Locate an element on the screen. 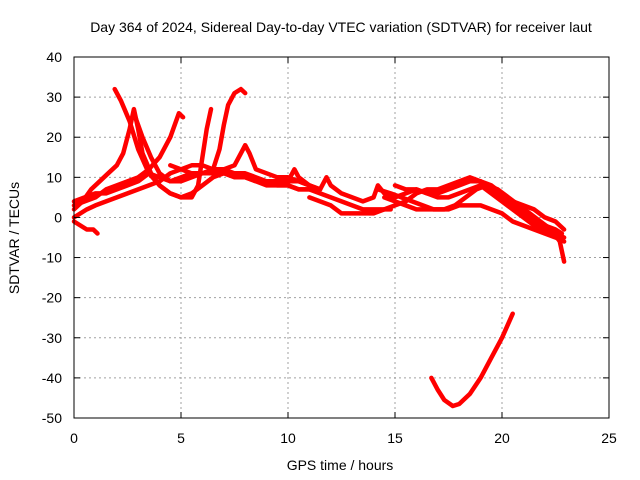 This screenshot has width=640, height=480. y-tick-label: -10 is located at coordinates (52, 258).